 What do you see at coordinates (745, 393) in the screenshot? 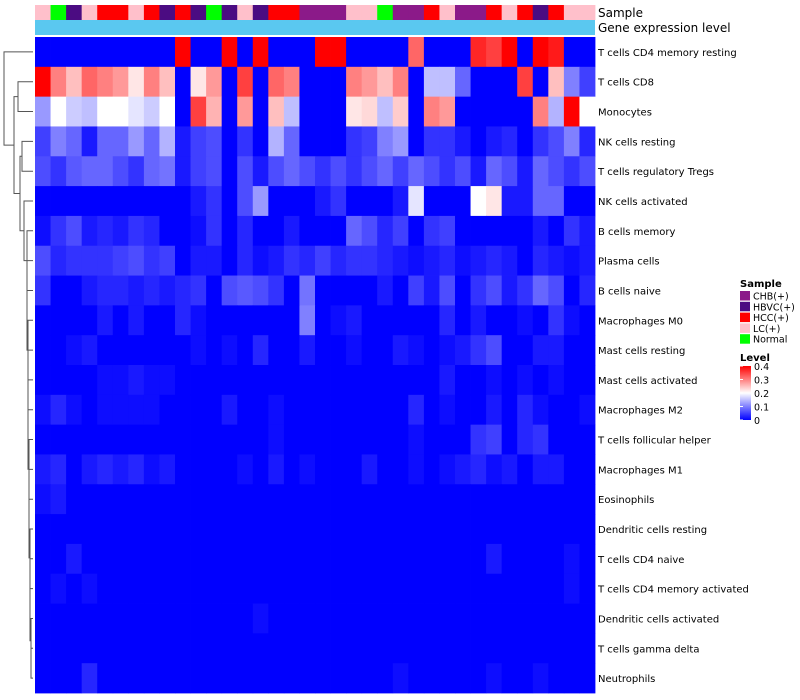
I see `legend-level-colorbar` at bounding box center [745, 393].